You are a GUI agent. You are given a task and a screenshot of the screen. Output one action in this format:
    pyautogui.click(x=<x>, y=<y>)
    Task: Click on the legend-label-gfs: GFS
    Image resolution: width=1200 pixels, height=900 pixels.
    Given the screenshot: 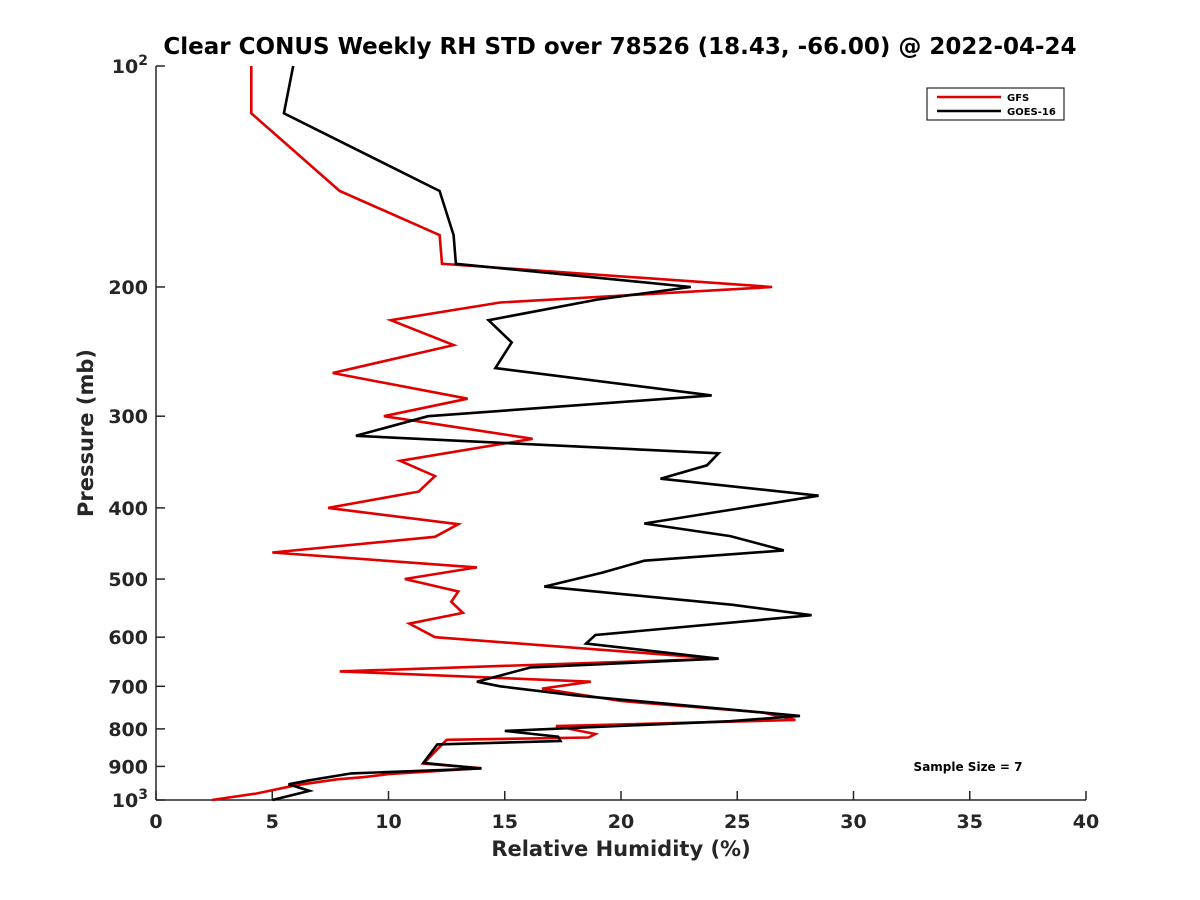 What is the action you would take?
    pyautogui.click(x=1018, y=98)
    